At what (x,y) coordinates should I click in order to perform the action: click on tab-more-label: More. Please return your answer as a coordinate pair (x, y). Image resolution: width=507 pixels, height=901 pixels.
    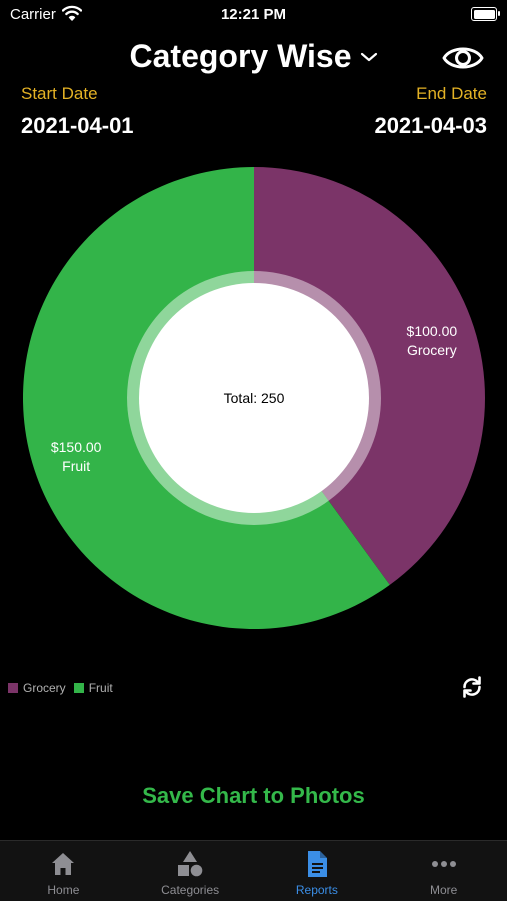
    Looking at the image, I should click on (443, 890).